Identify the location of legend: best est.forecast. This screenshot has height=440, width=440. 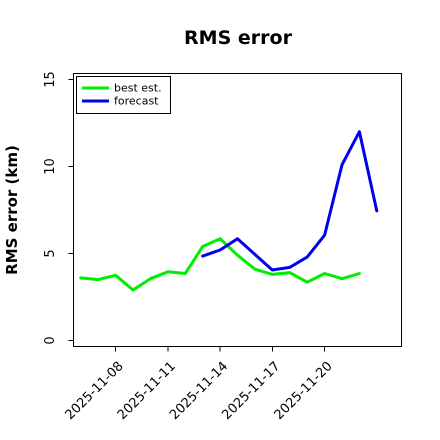
(123, 95).